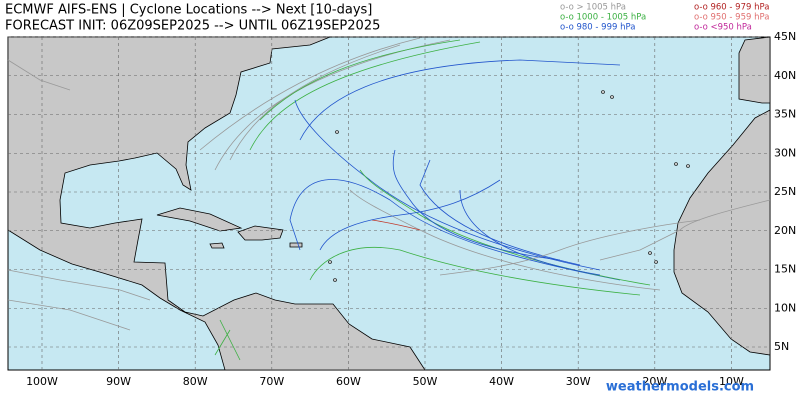 This screenshot has width=800, height=404. What do you see at coordinates (731, 381) in the screenshot?
I see `longitude-label: 10W` at bounding box center [731, 381].